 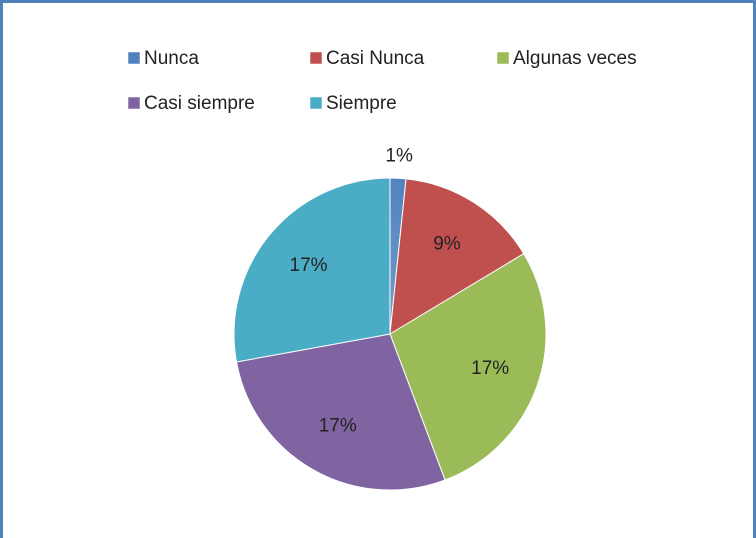 I want to click on legend-label: Nunca, so click(x=171, y=58).